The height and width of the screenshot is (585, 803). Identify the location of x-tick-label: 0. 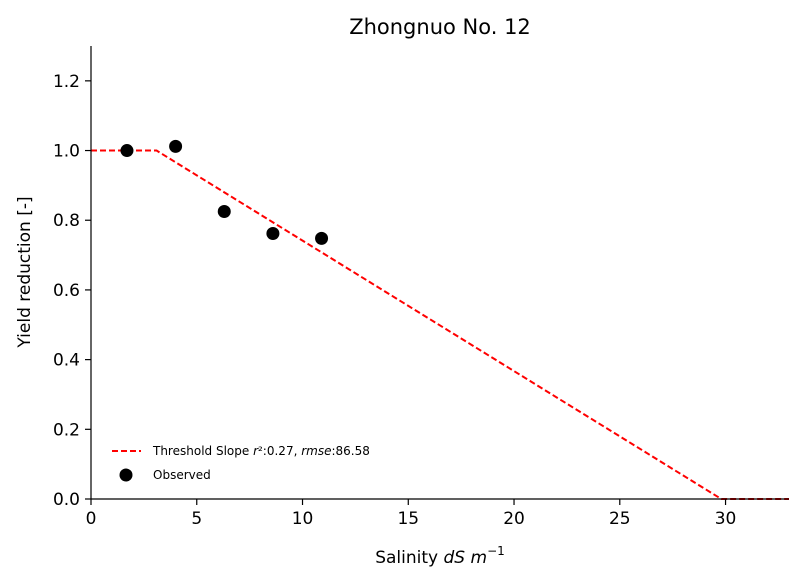
(91, 519).